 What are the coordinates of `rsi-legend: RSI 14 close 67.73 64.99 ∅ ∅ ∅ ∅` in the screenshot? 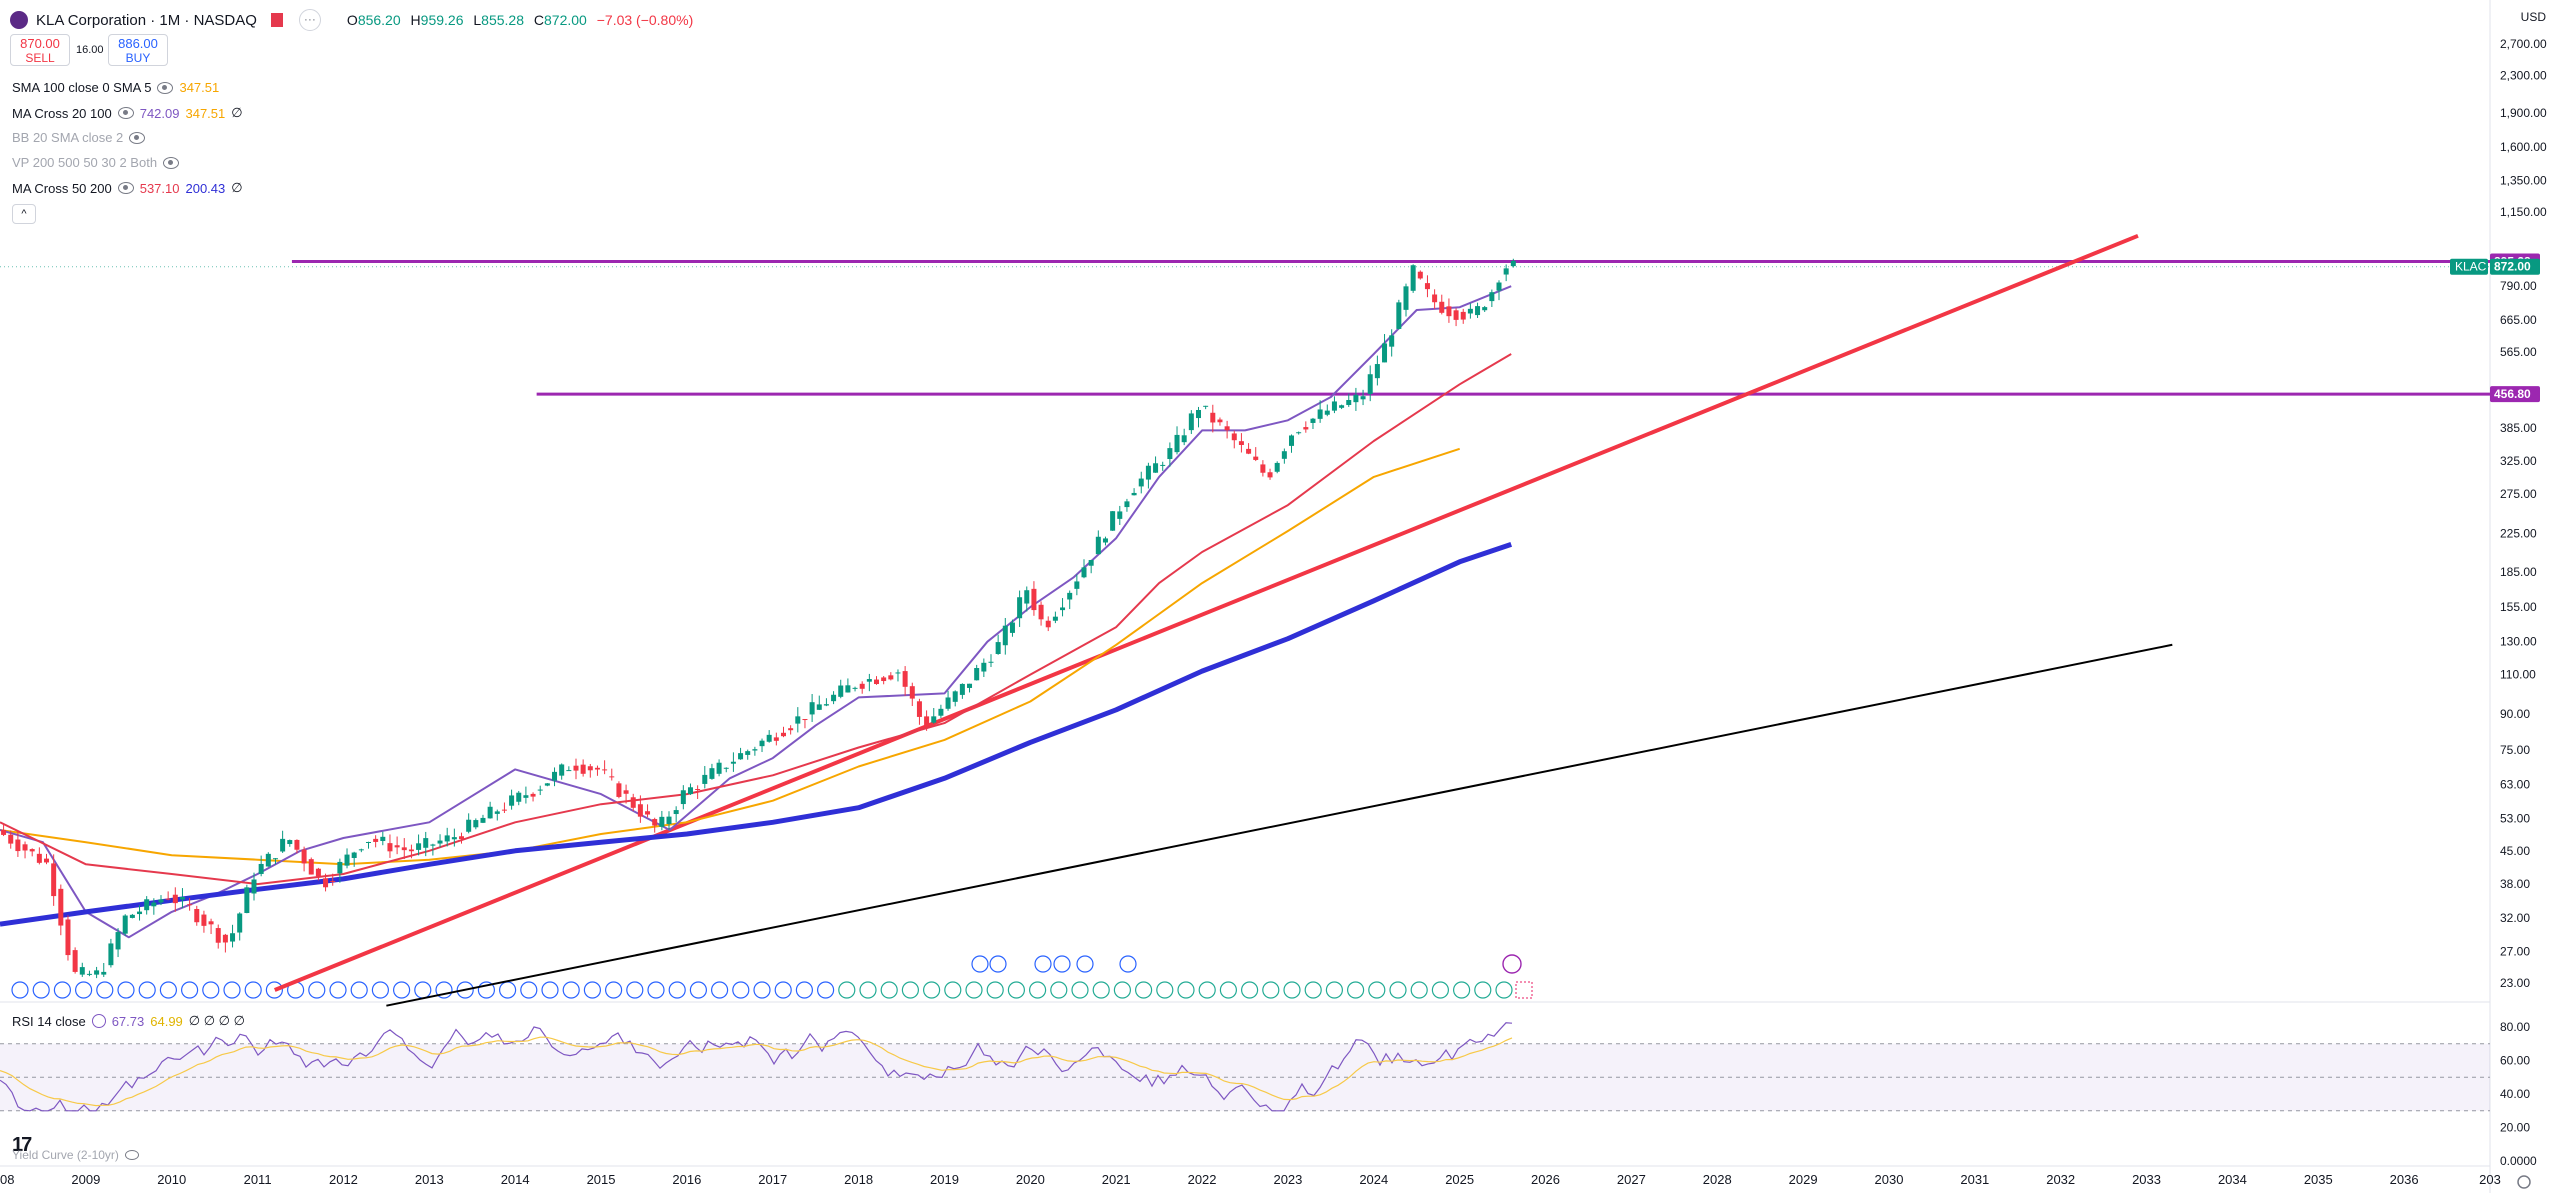 It's located at (128, 1021).